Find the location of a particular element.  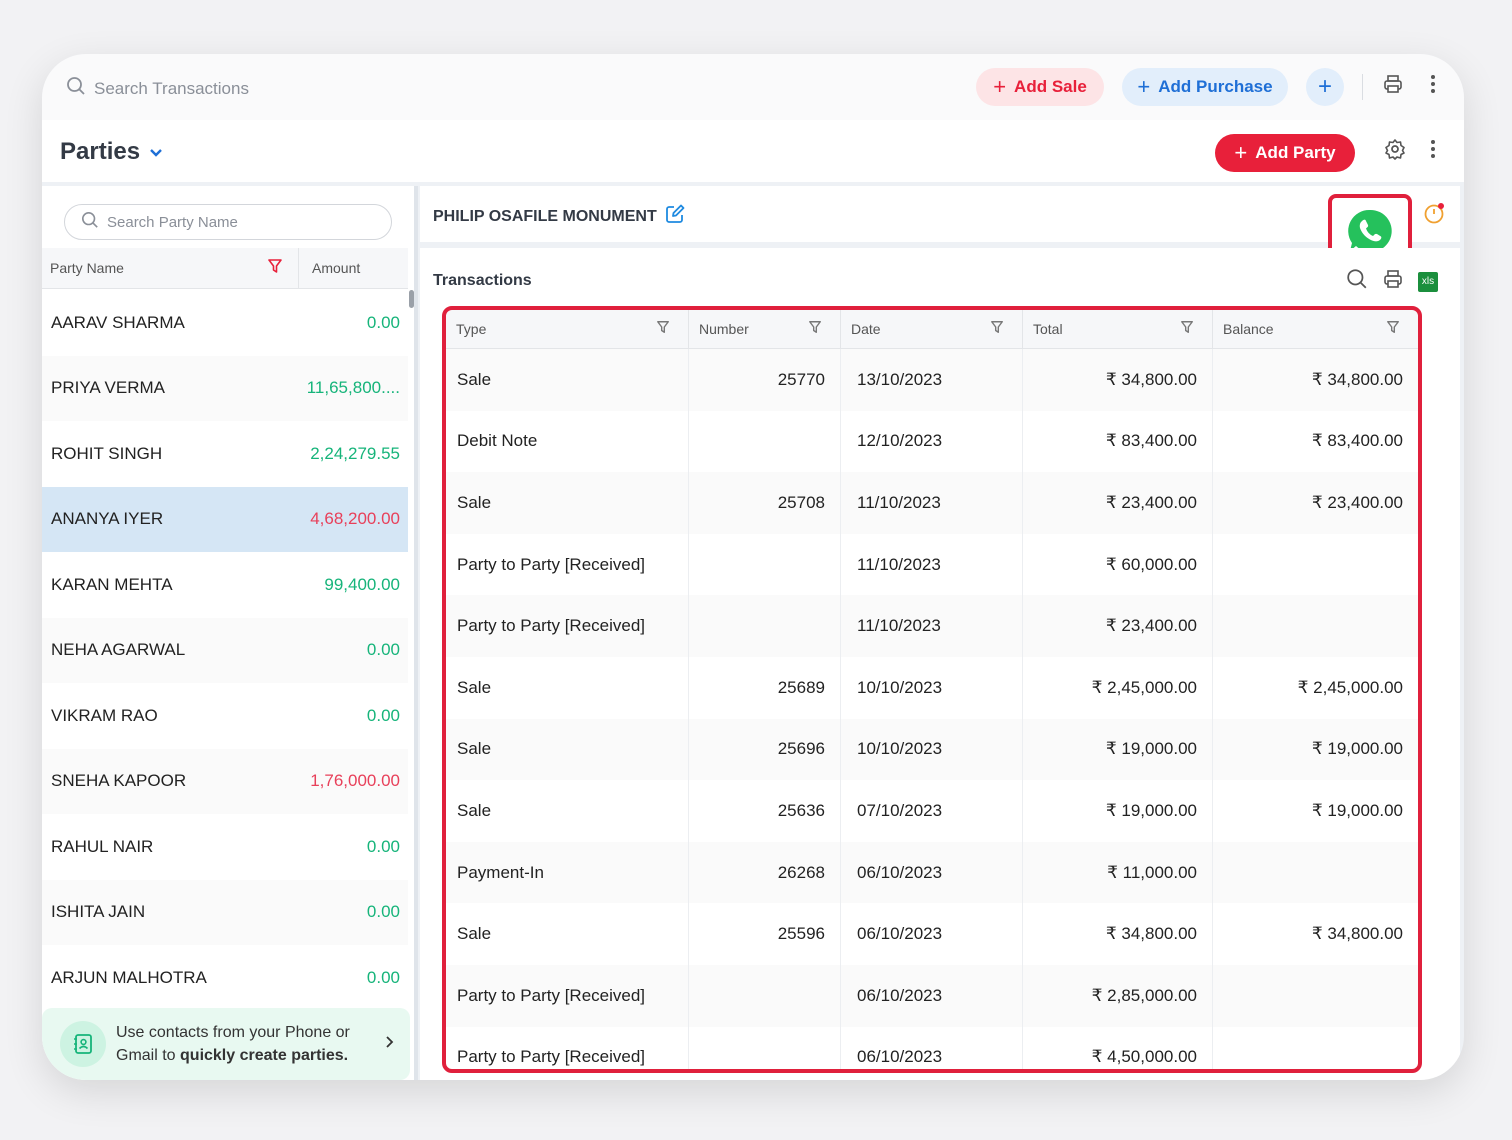

type-cell: Payment-In is located at coordinates (567, 872).